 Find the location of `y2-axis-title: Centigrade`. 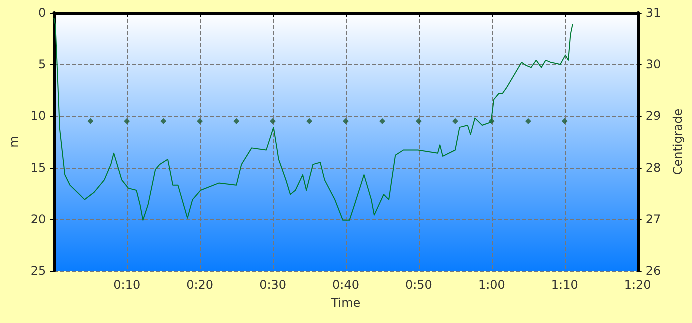

y2-axis-title: Centigrade is located at coordinates (678, 142).